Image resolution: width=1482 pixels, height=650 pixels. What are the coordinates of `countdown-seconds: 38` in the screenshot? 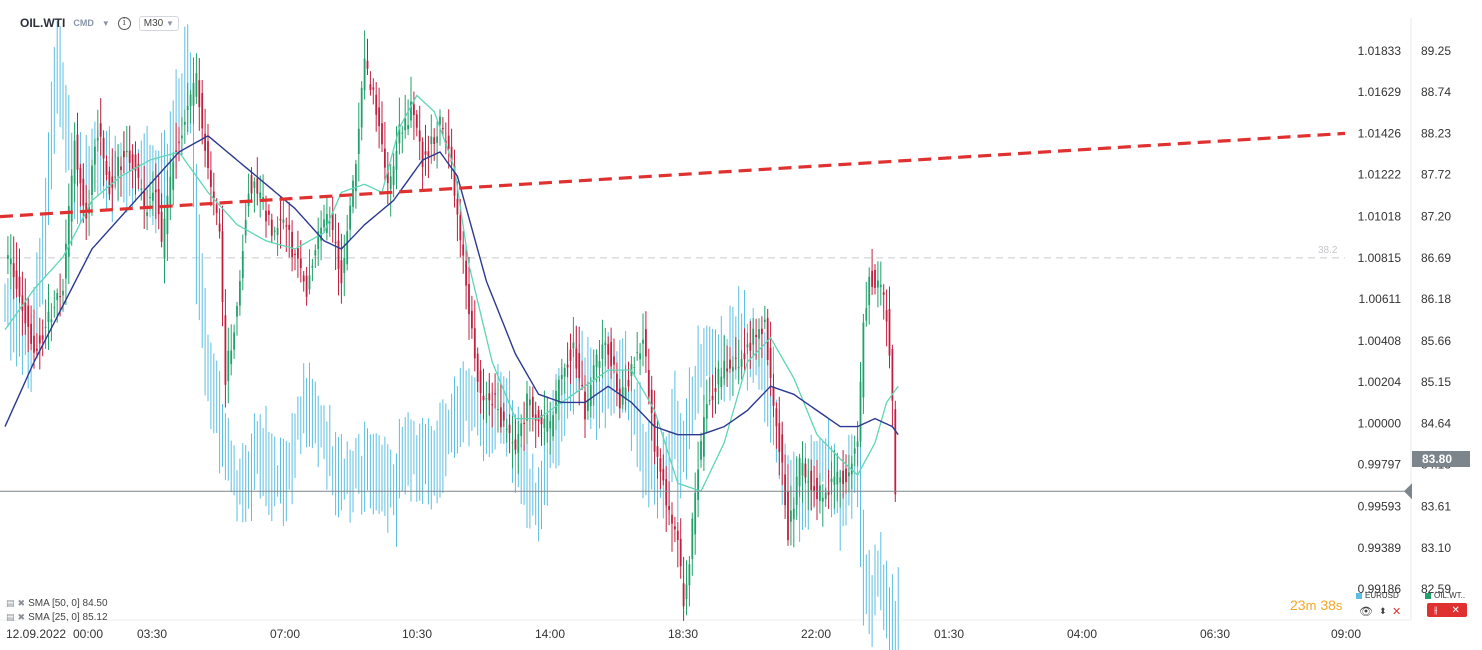 It's located at (1328, 605).